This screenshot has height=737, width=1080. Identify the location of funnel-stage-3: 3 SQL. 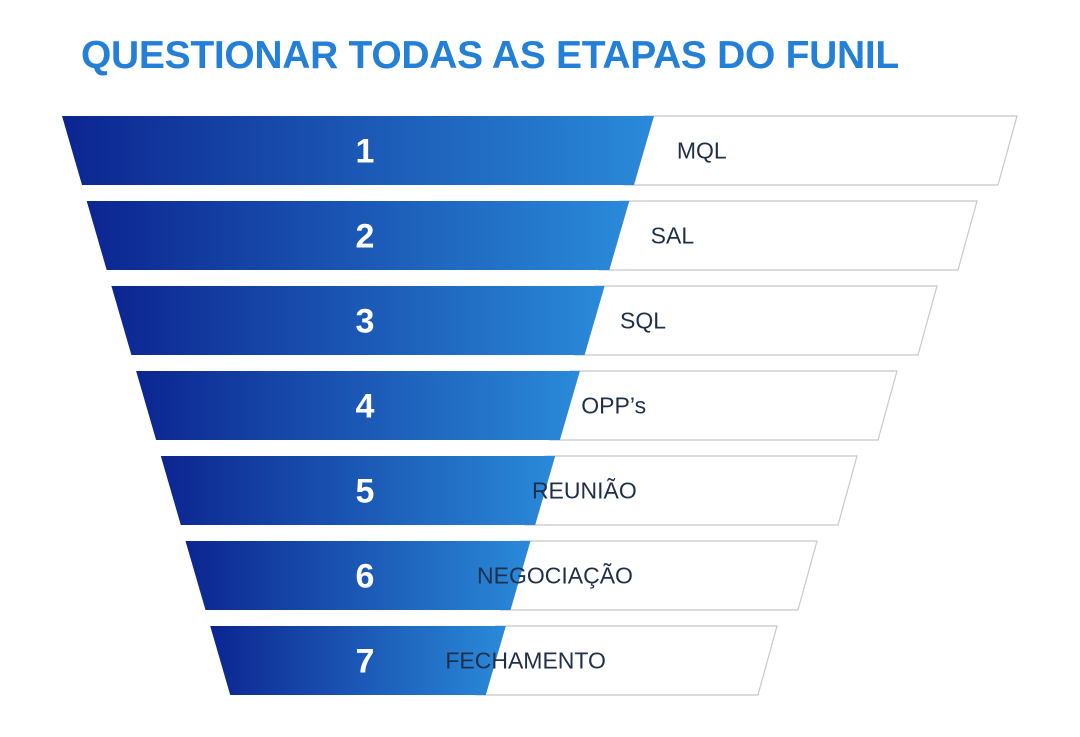
(524, 320).